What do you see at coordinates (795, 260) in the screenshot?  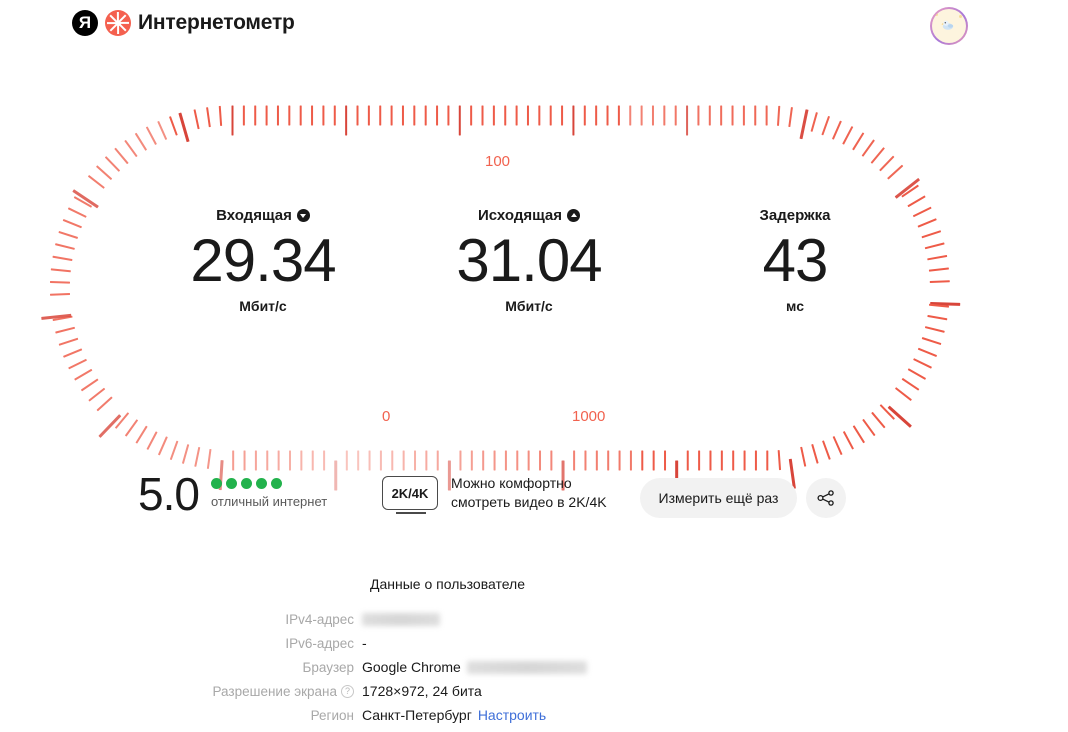 I see `metric-latency: Задержка 43 мс` at bounding box center [795, 260].